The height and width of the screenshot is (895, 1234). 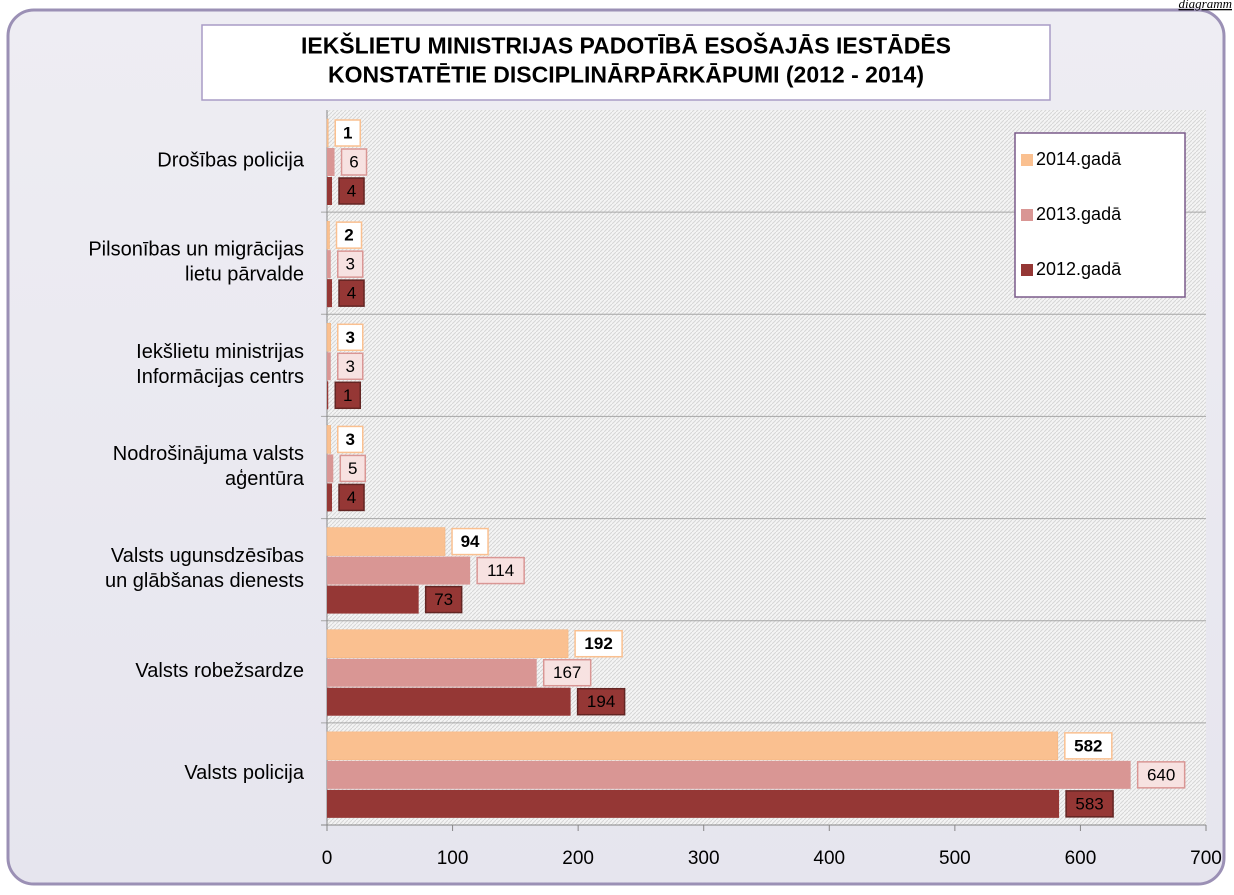 I want to click on data-label: 6, so click(x=353, y=161).